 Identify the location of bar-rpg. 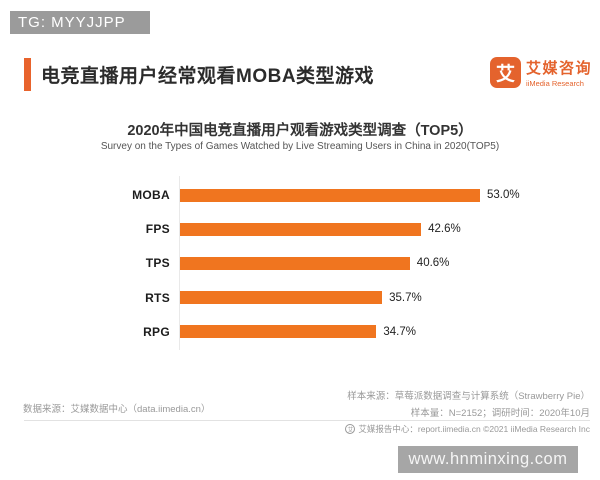
(278, 332).